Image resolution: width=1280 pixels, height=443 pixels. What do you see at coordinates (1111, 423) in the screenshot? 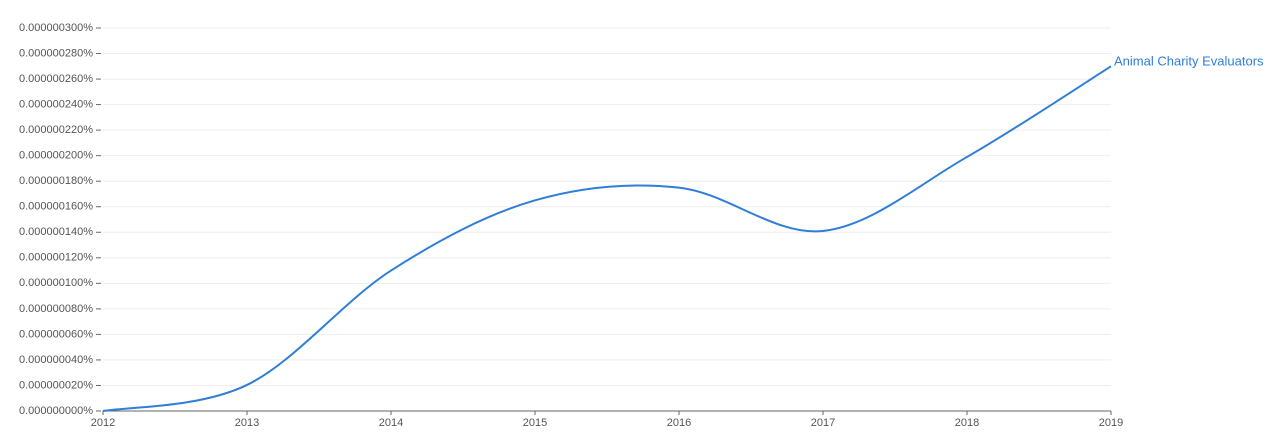
I see `x-tick-label: 2019` at bounding box center [1111, 423].